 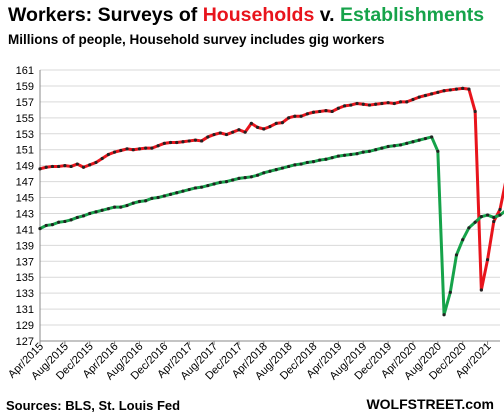 I want to click on y-tick-label: 141, so click(x=25, y=230).